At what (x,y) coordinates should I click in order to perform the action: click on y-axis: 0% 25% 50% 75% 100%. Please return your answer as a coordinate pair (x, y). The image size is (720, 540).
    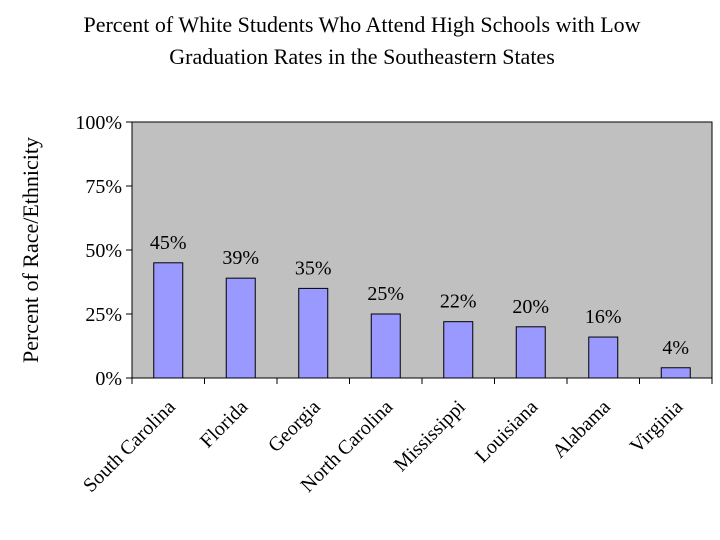
    Looking at the image, I should click on (103, 251).